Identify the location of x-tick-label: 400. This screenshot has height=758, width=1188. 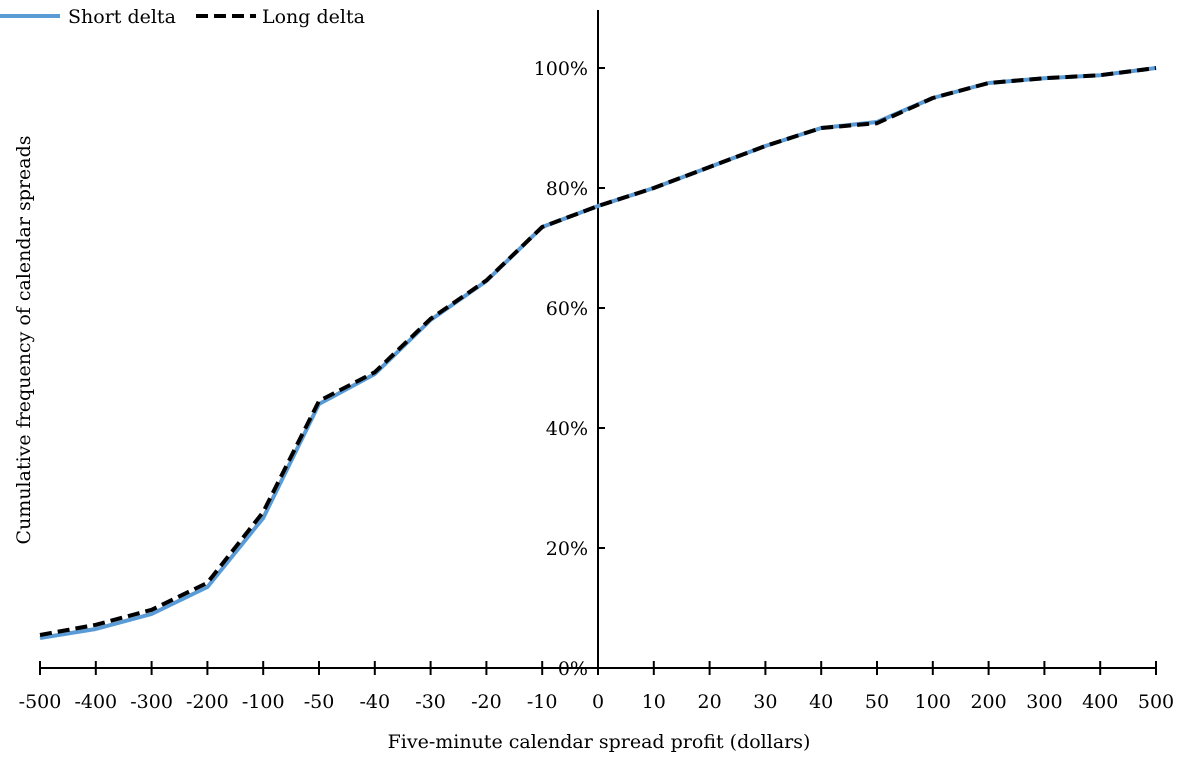
(1100, 702).